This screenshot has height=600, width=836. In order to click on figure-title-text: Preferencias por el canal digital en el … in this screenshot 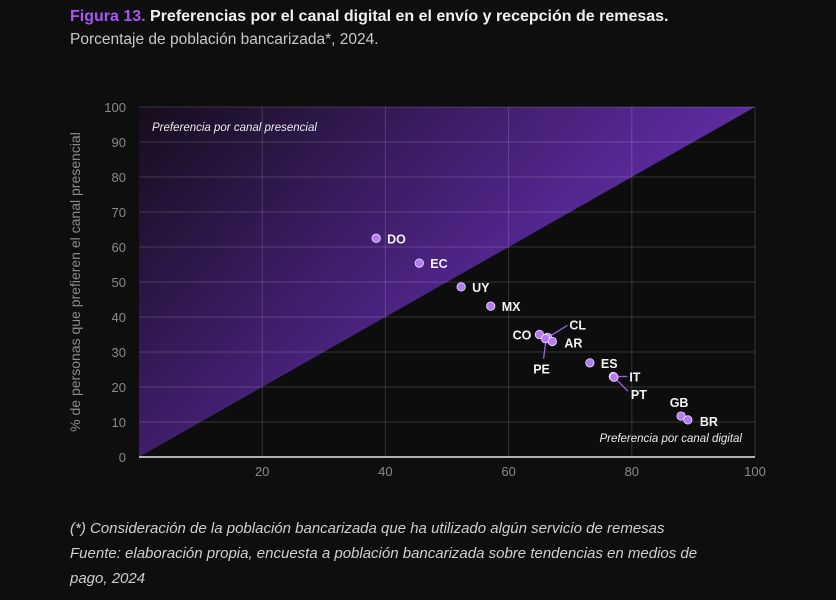, I will do `click(407, 16)`.